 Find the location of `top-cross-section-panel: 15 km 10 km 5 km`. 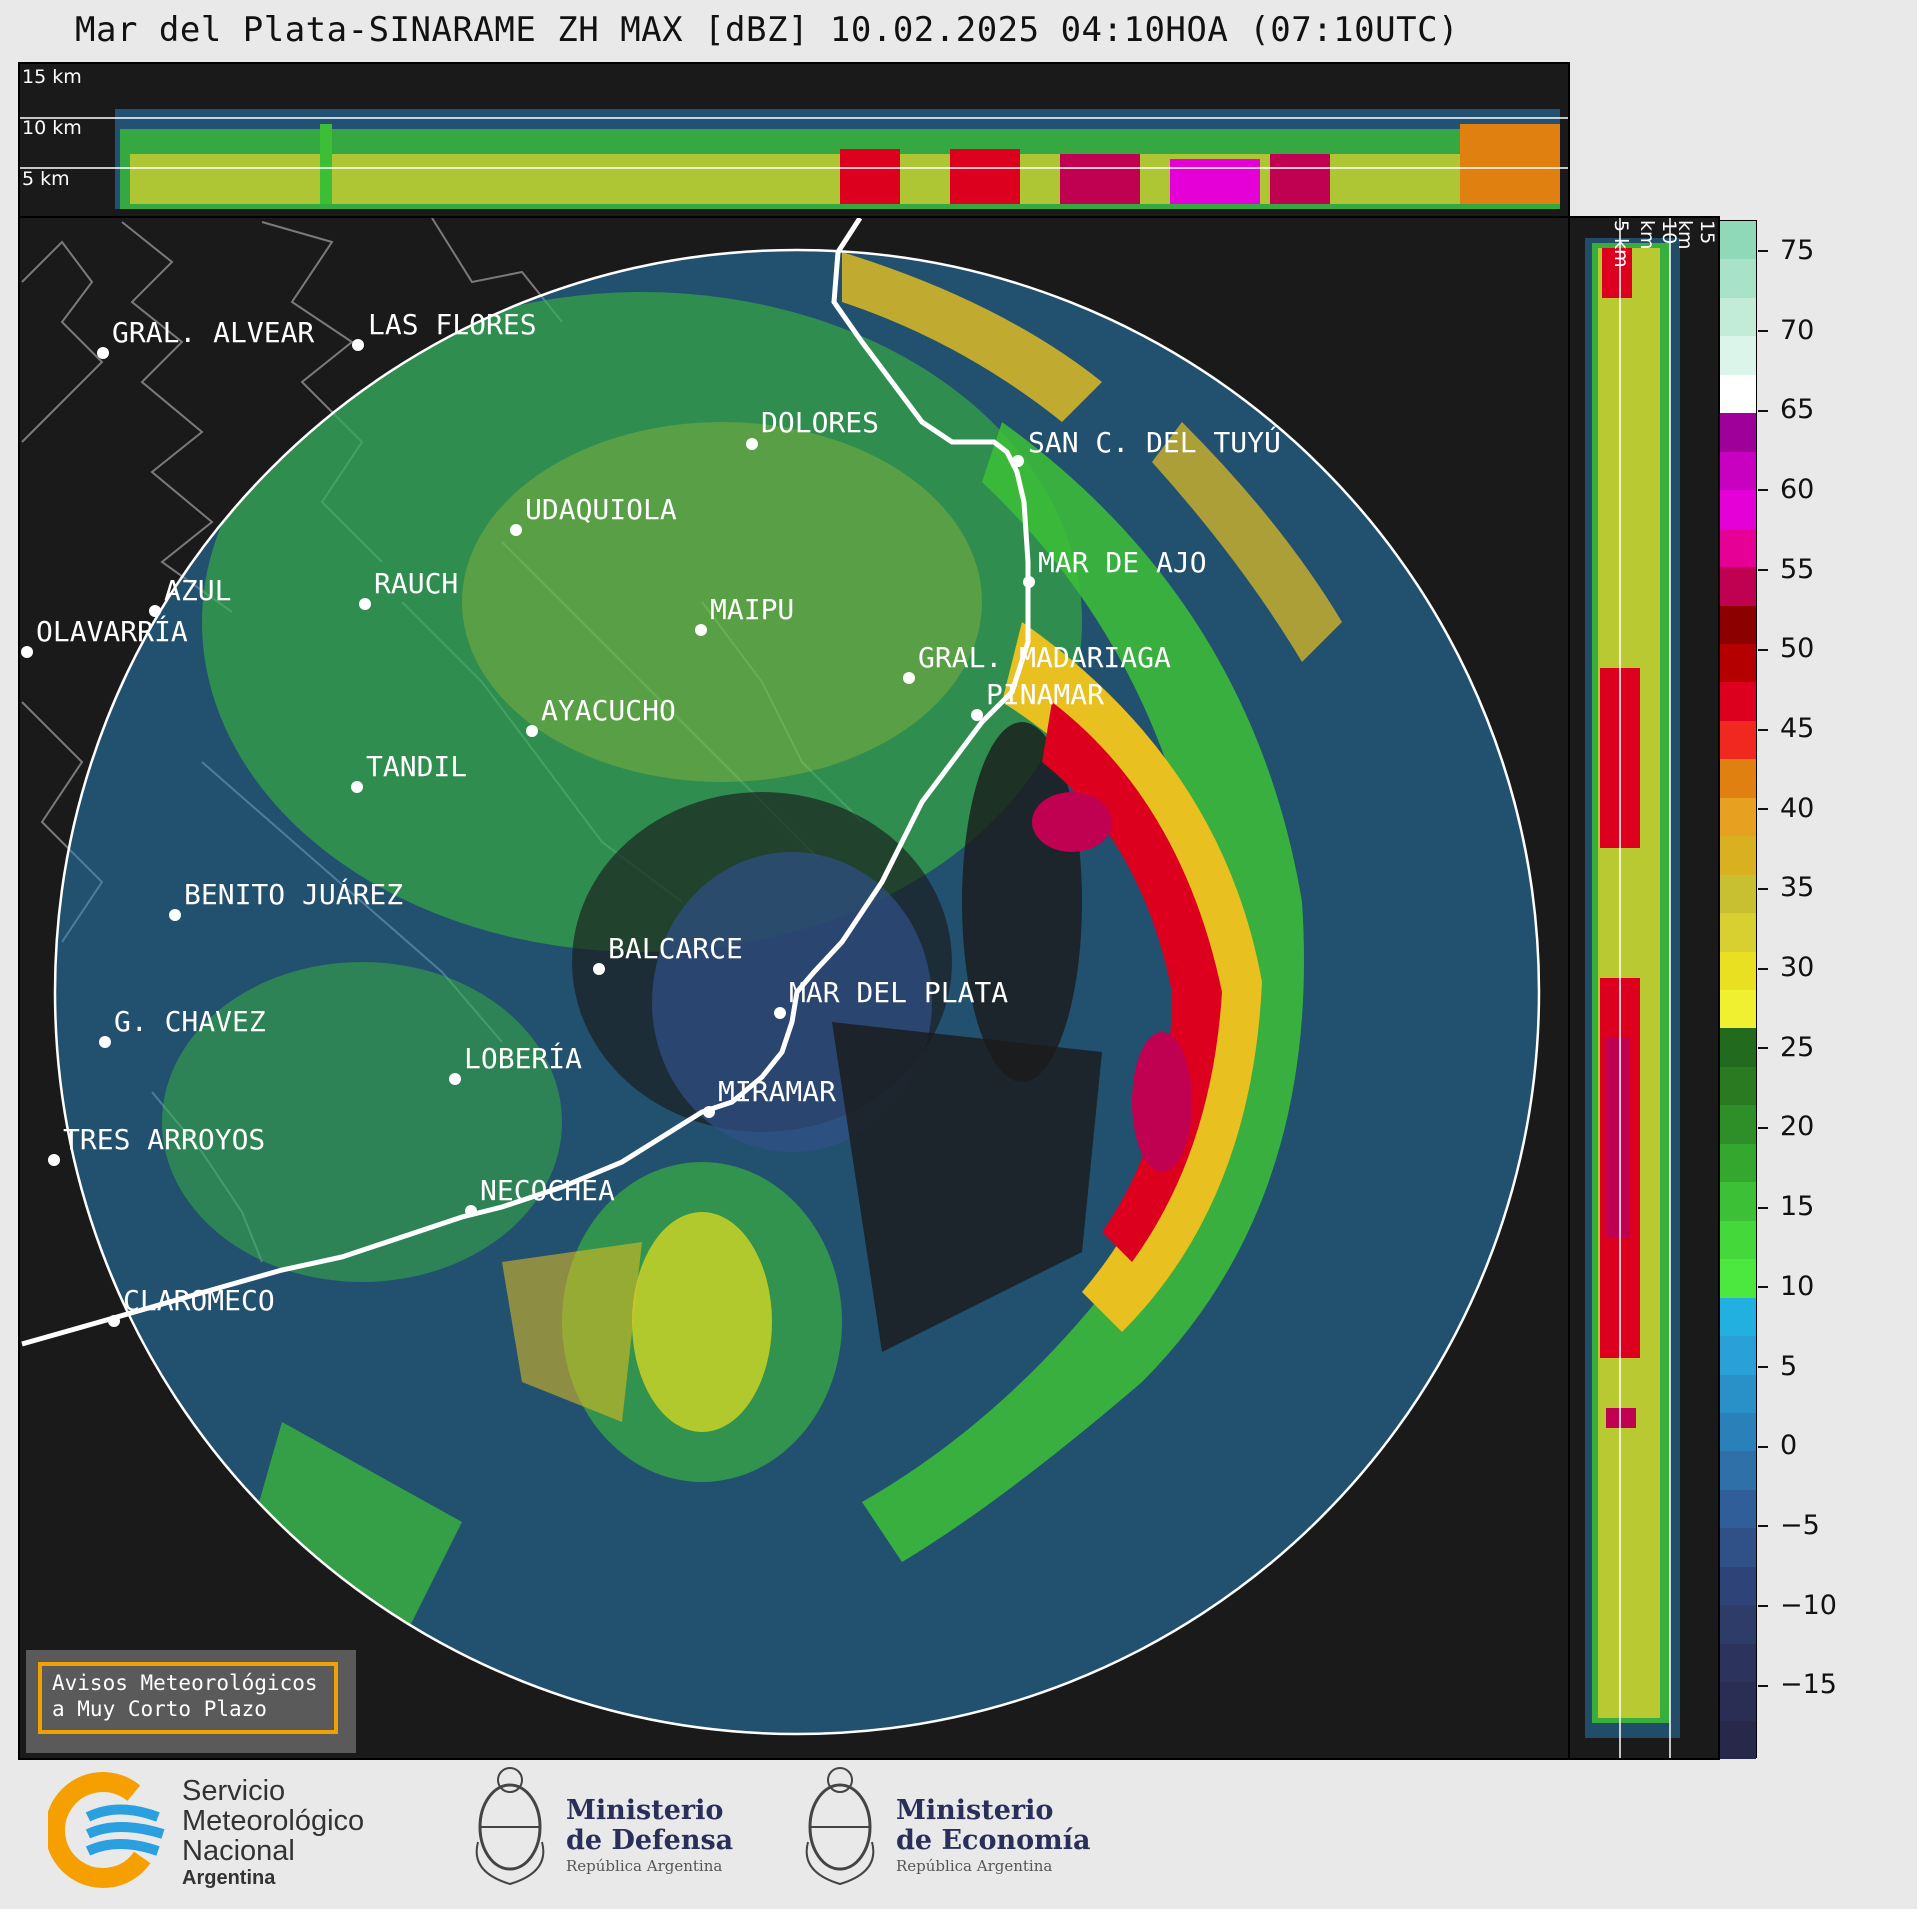

top-cross-section-panel: 15 km 10 km 5 km is located at coordinates (794, 140).